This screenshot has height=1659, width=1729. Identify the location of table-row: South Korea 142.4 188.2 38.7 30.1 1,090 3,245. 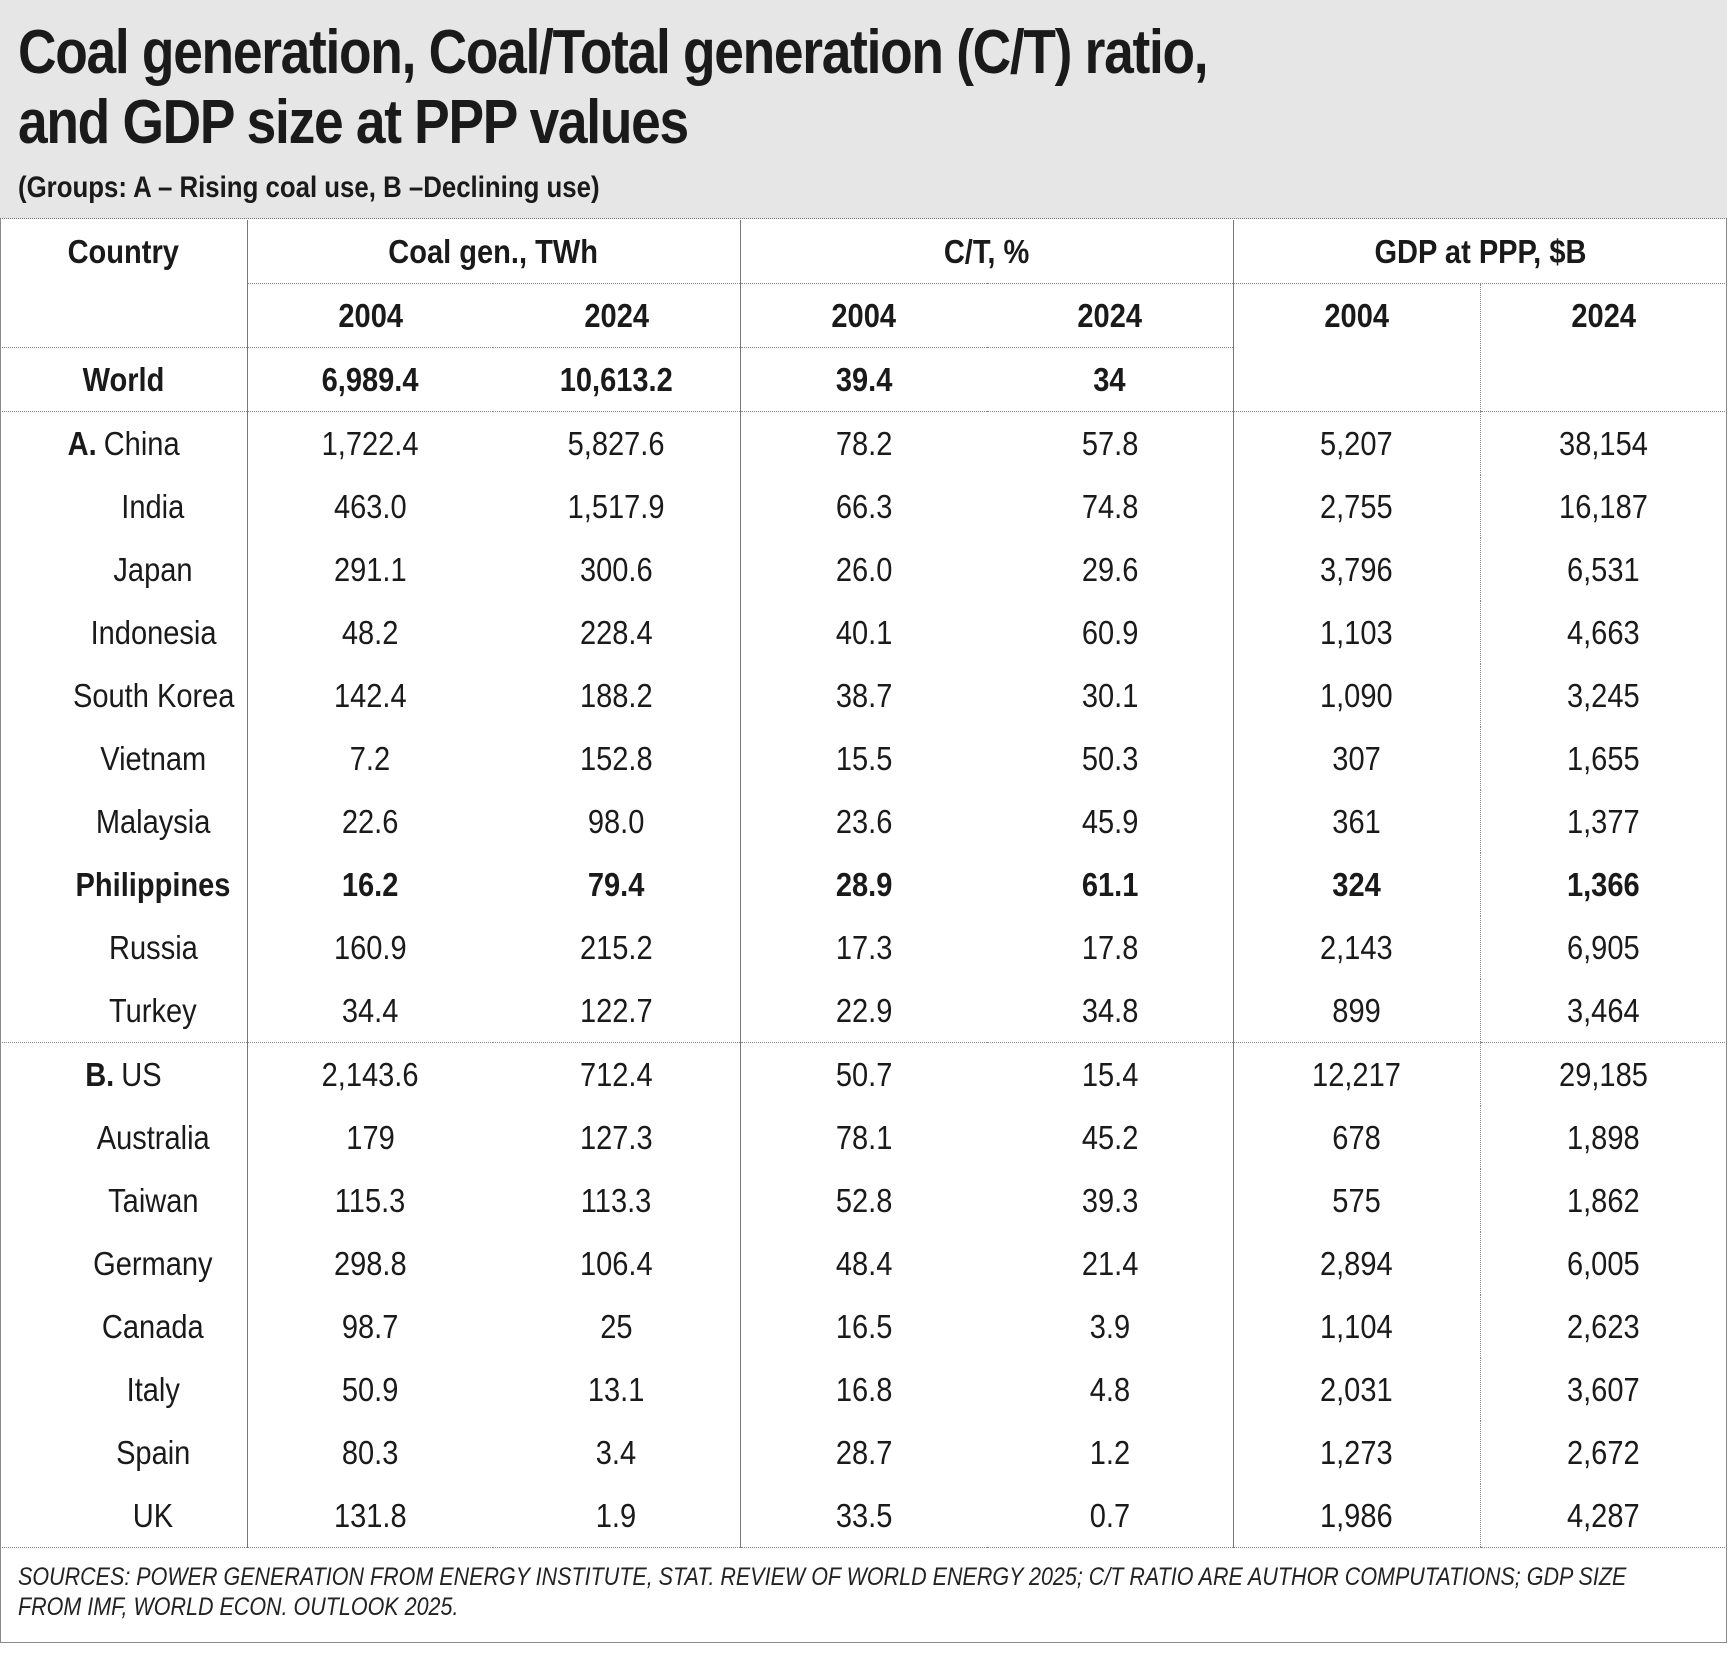
(864, 695).